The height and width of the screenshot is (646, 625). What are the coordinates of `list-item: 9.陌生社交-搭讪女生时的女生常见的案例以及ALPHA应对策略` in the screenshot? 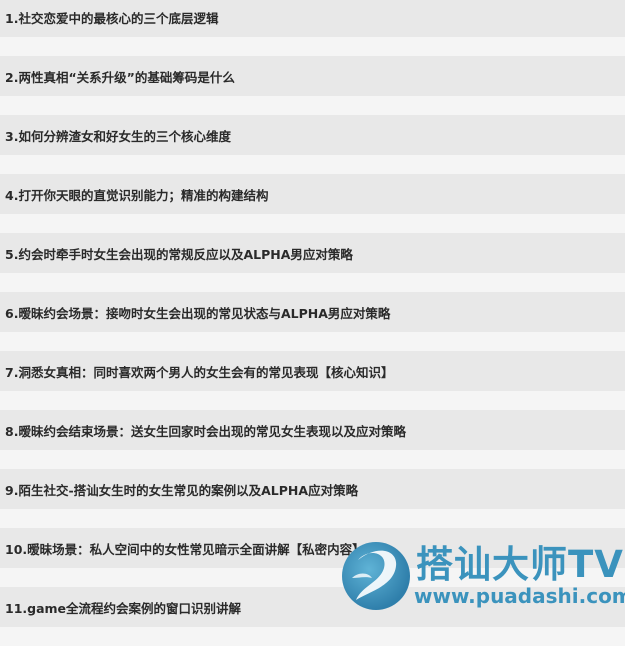 It's located at (312, 489).